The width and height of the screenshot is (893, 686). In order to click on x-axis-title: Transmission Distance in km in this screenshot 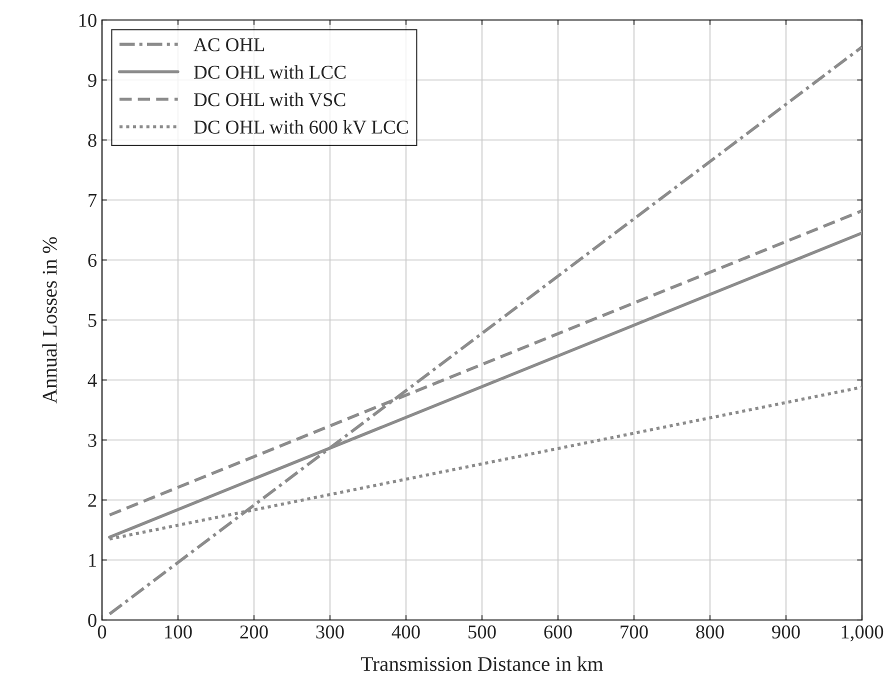, I will do `click(482, 664)`.